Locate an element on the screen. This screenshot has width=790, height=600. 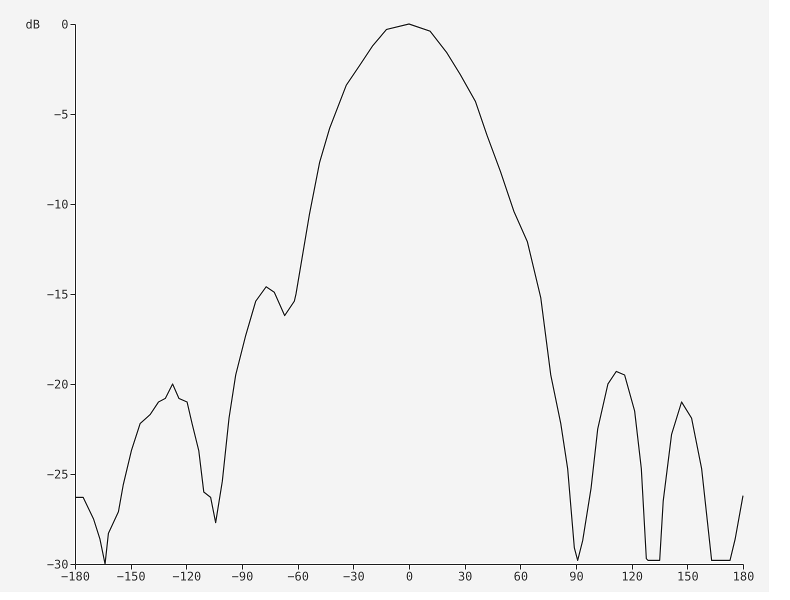
x-tick-label: 120 is located at coordinates (632, 577).